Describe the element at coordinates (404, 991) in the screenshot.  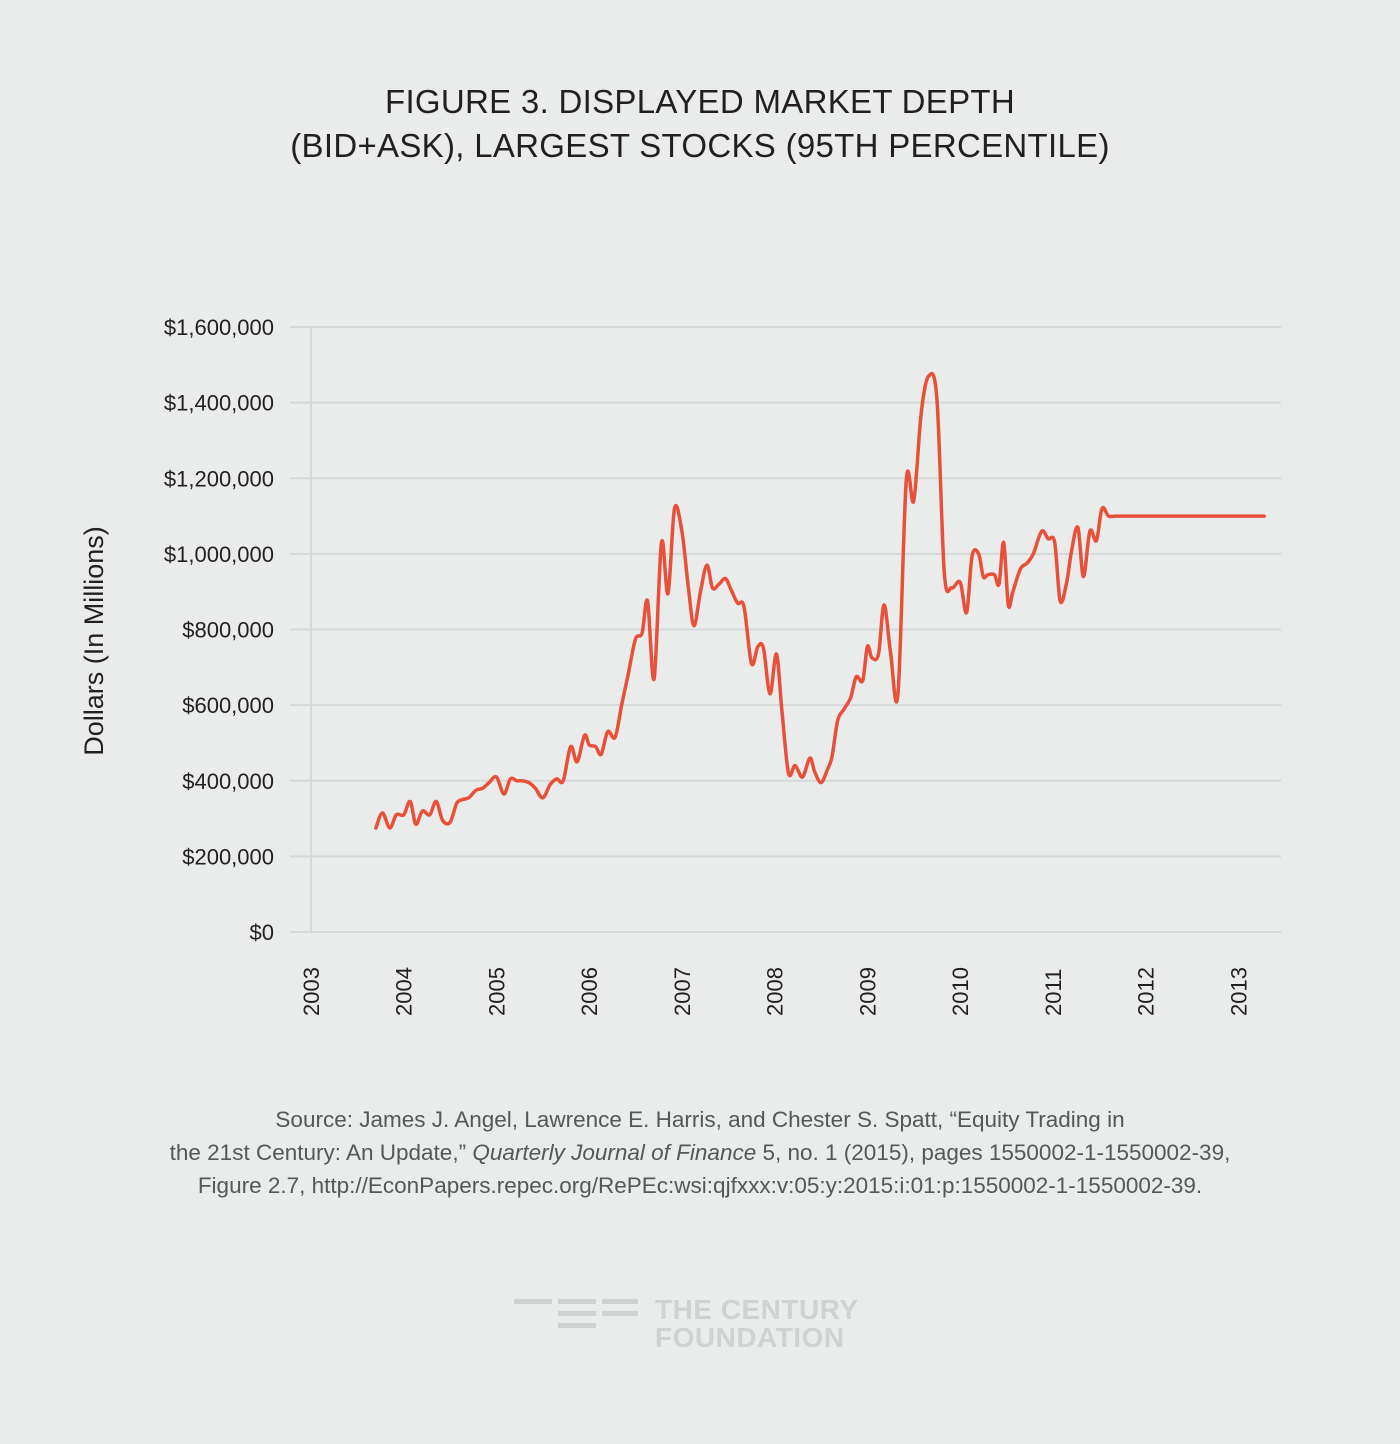
I see `x-tick-label: 2004` at that location.